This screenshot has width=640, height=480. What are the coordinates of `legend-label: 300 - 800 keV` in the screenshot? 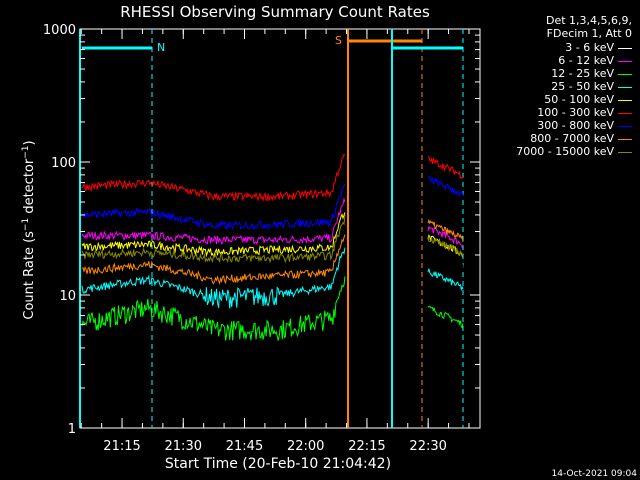 It's located at (575, 125).